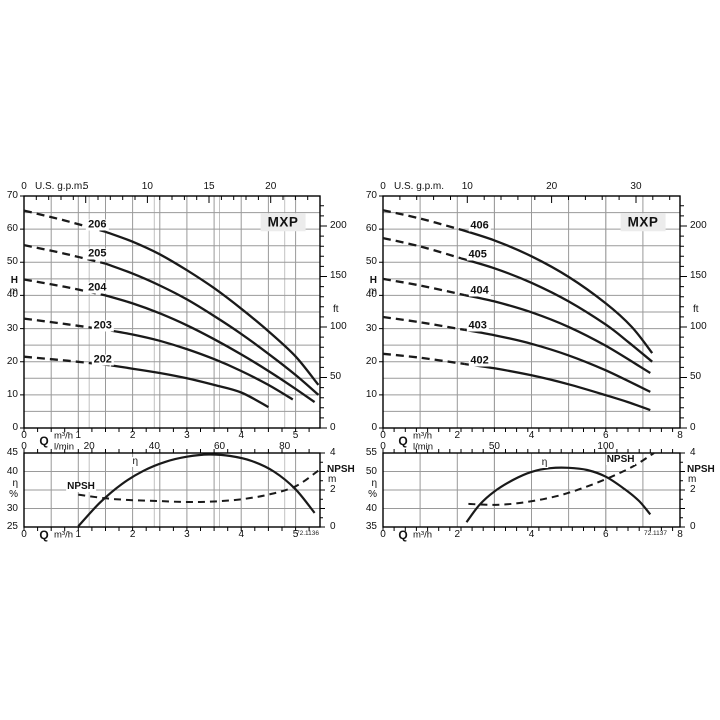 Image resolution: width=720 pixels, height=720 pixels. I want to click on lower-flow-tick: 8, so click(680, 534).